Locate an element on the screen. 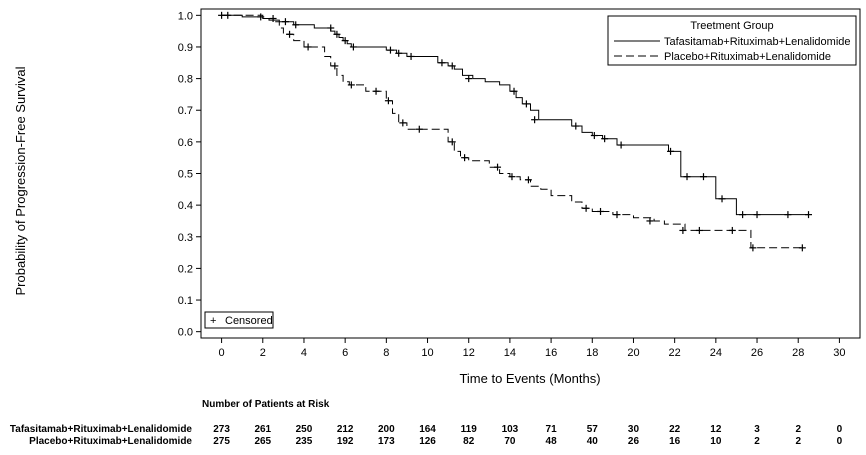  y-tick-label: 0.1 is located at coordinates (185, 301).